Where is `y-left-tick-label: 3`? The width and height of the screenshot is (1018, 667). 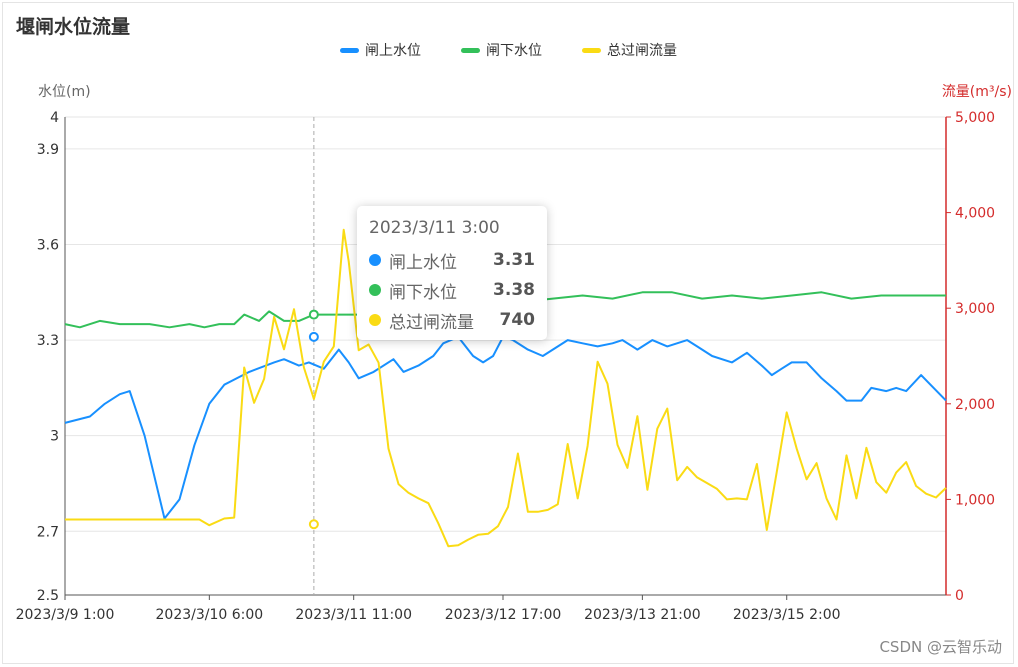
y-left-tick-label: 3 is located at coordinates (54, 437).